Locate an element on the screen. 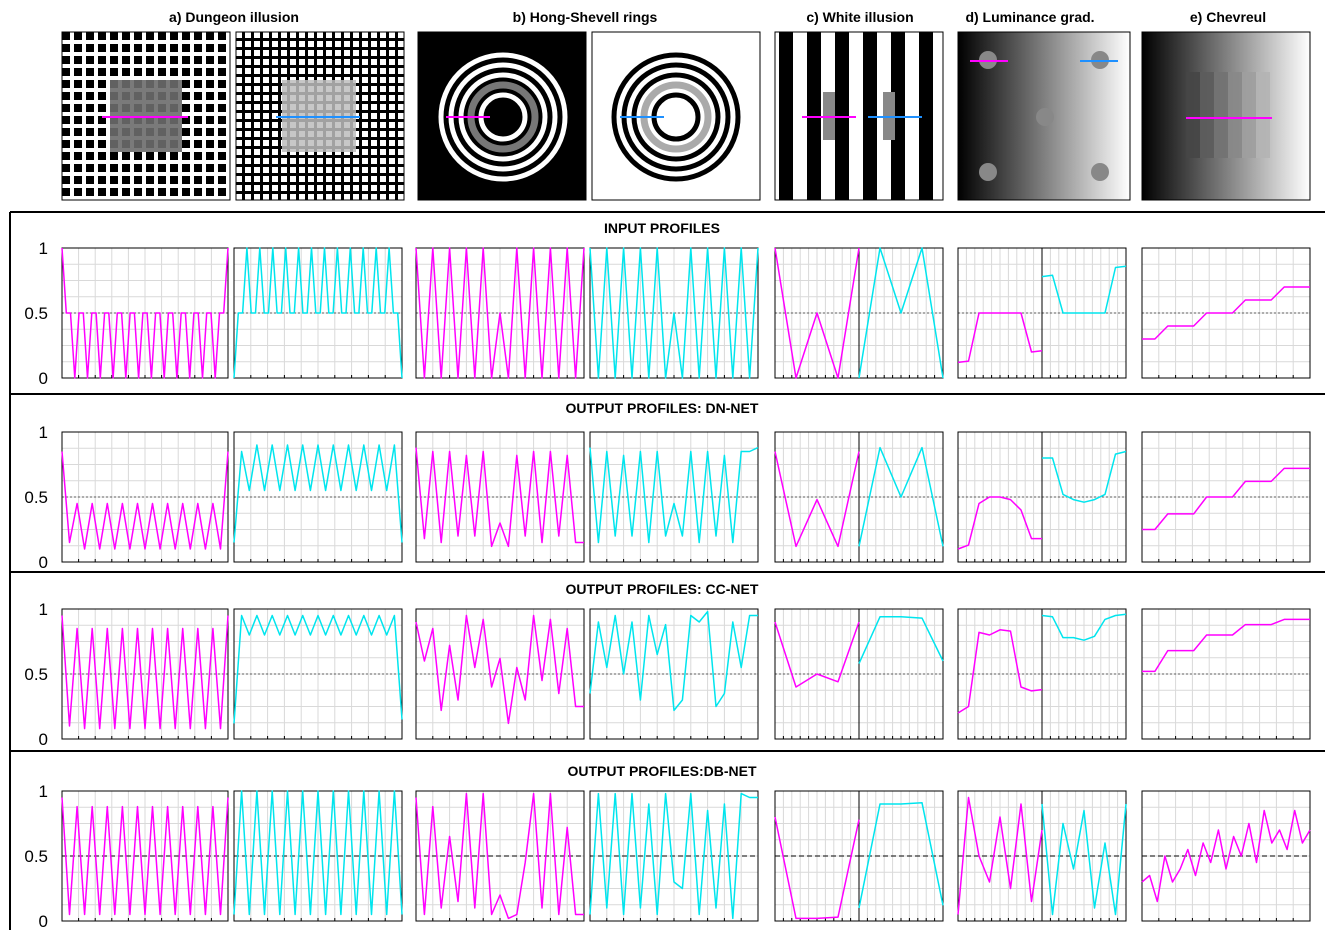 This screenshot has width=1325, height=930. title-dungeon: a) Dungeon illusion is located at coordinates (234, 17).